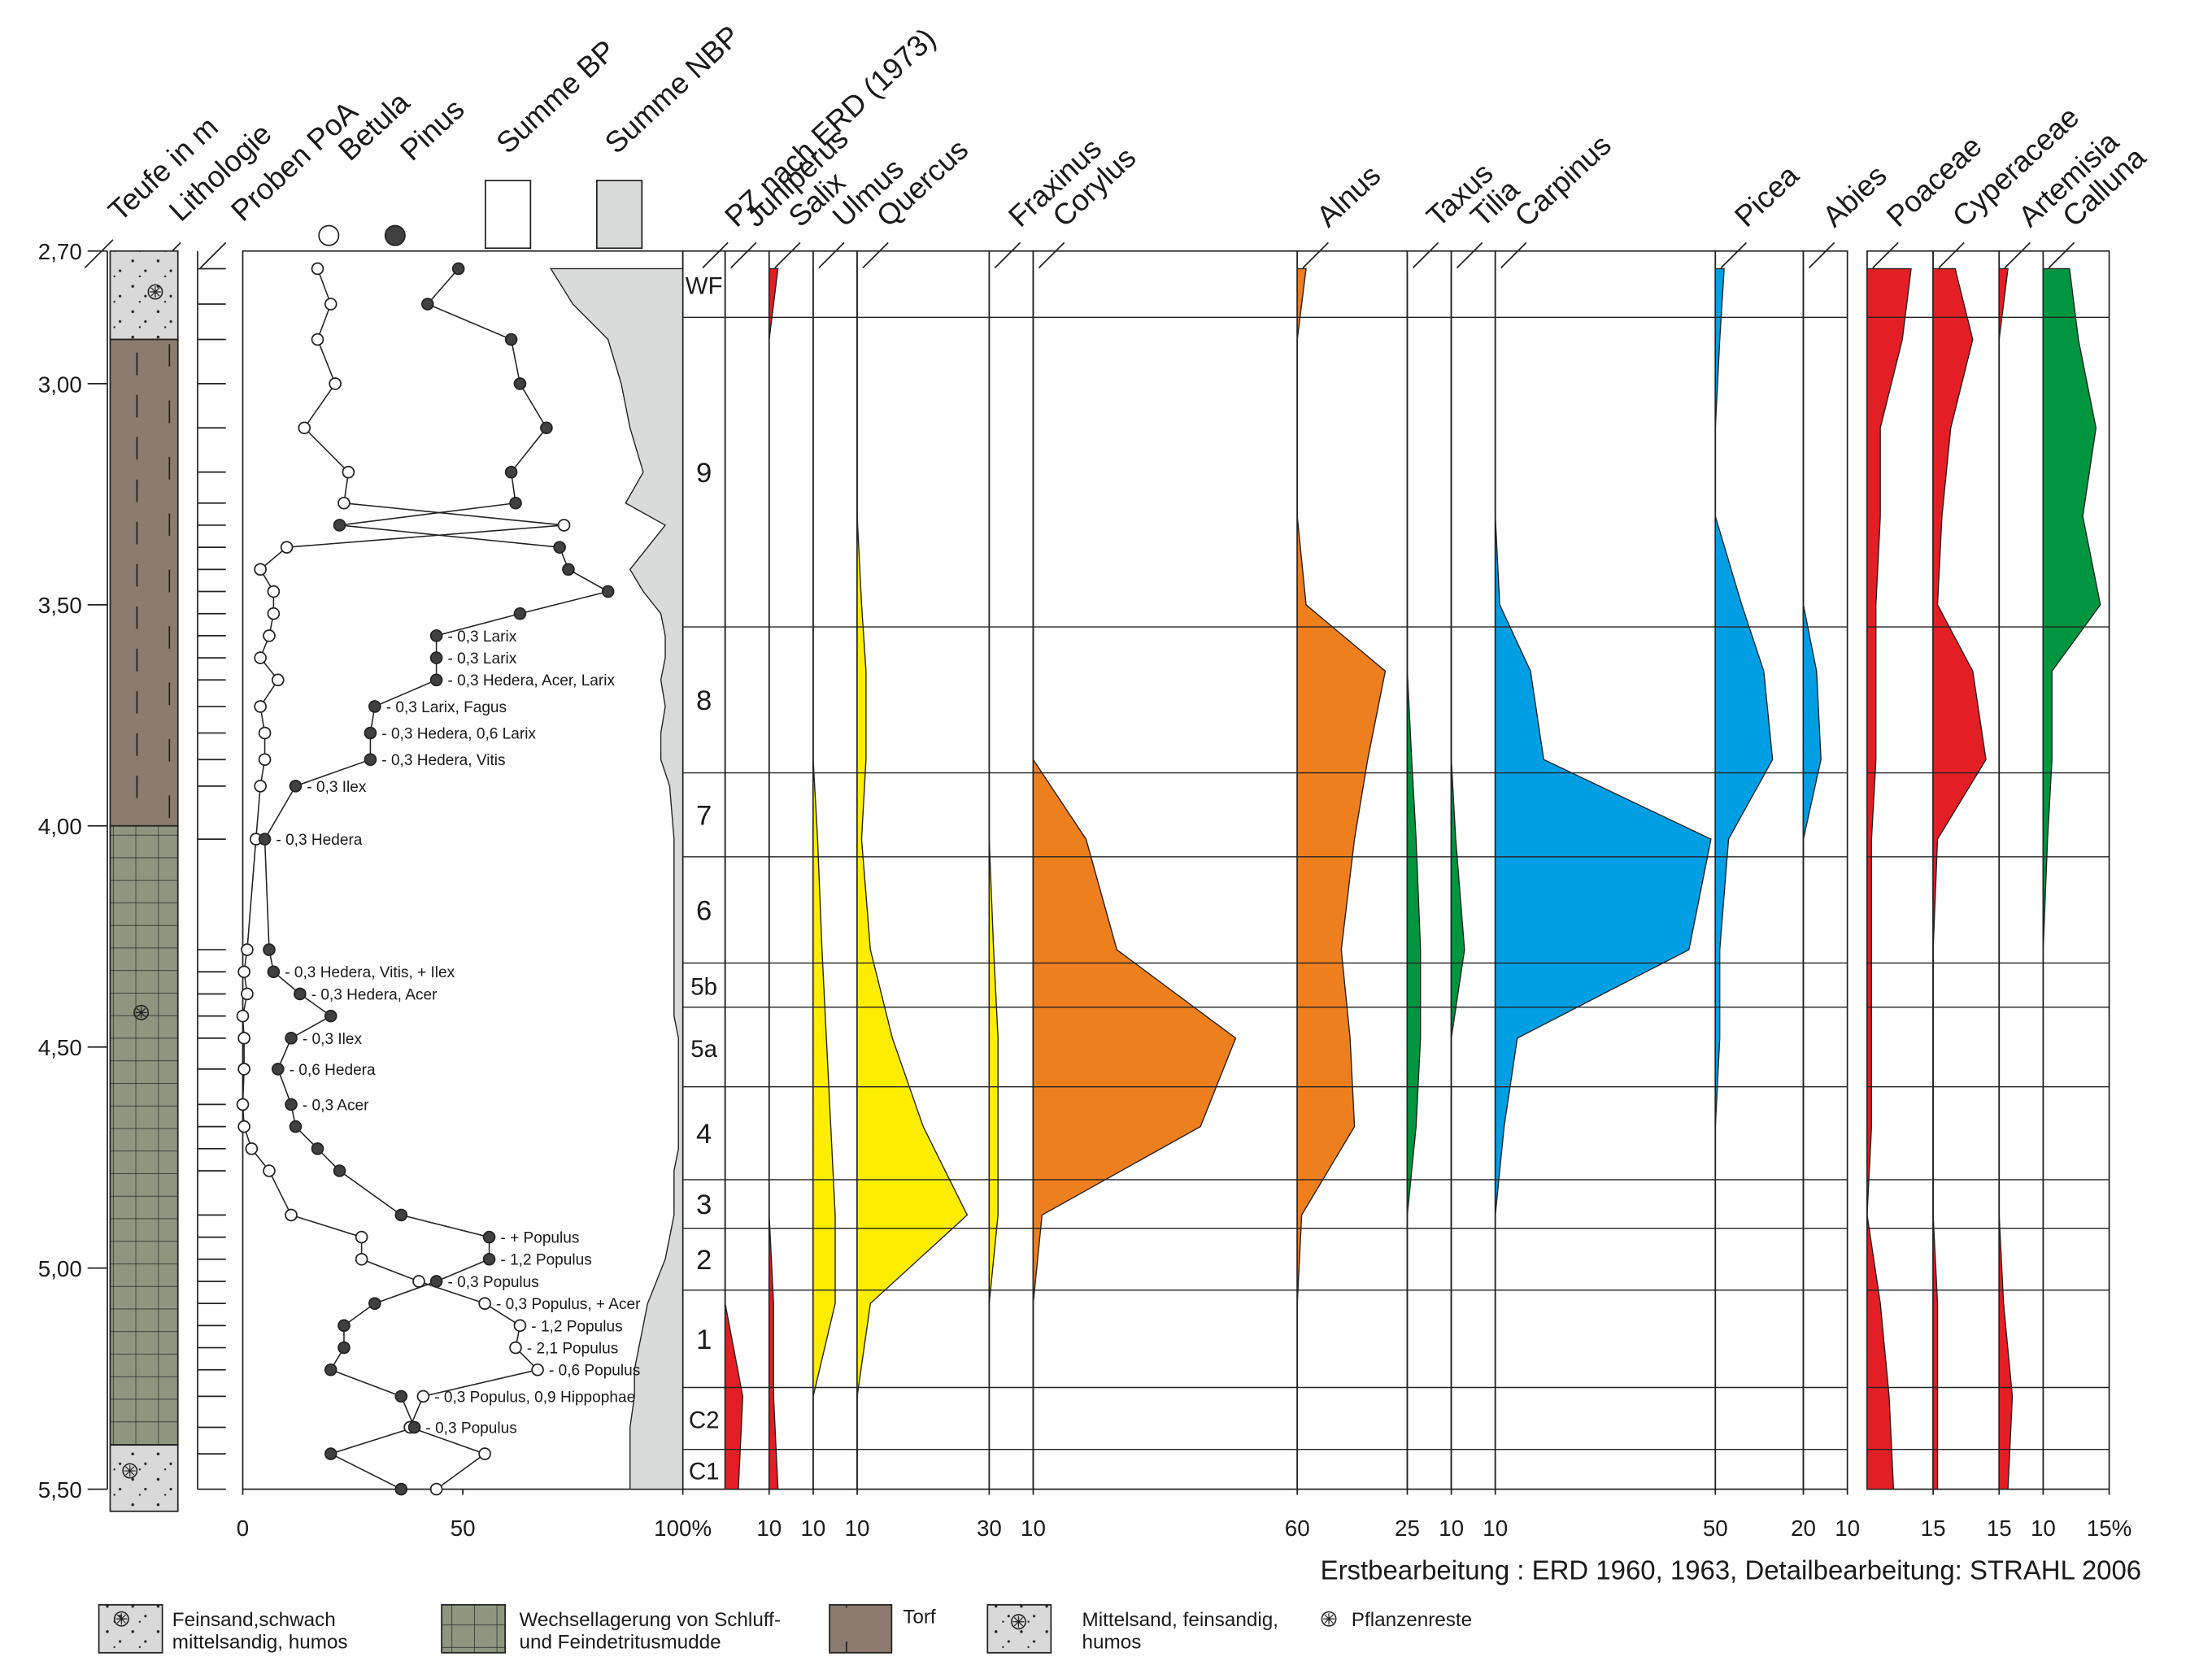 The image size is (2212, 1657). What do you see at coordinates (568, 1304) in the screenshot?
I see `annotation: - 0,3 Populus, + Acer` at bounding box center [568, 1304].